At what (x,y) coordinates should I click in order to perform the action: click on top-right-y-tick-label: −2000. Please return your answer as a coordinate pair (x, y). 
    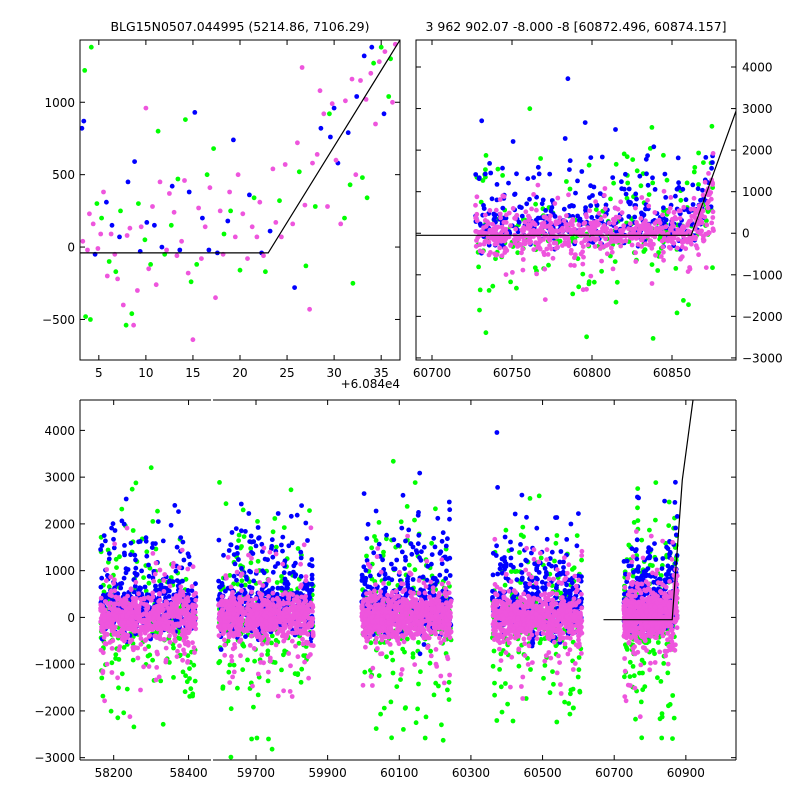
    Looking at the image, I should click on (762, 317).